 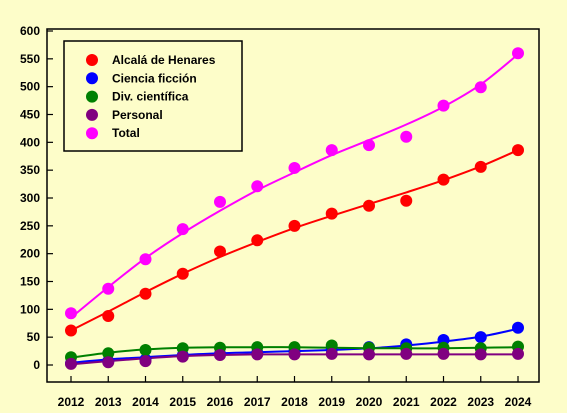 What do you see at coordinates (294, 167) in the screenshot?
I see `point-total-2018` at bounding box center [294, 167].